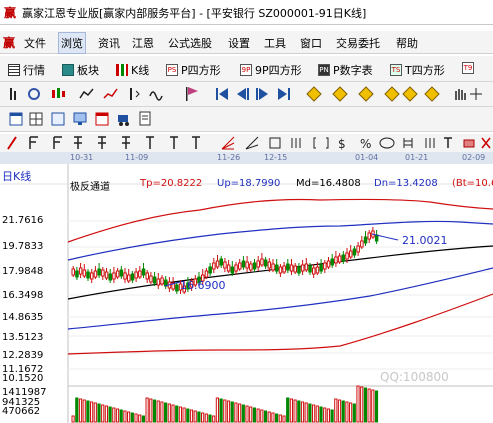  What do you see at coordinates (34, 94) in the screenshot?
I see `settings-icon` at bounding box center [34, 94].